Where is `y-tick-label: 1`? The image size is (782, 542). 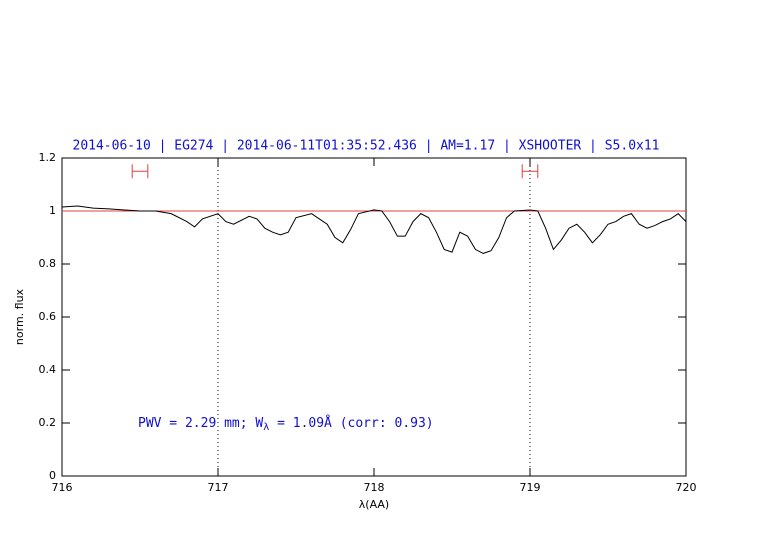
y-tick-label: 1 is located at coordinates (52, 210).